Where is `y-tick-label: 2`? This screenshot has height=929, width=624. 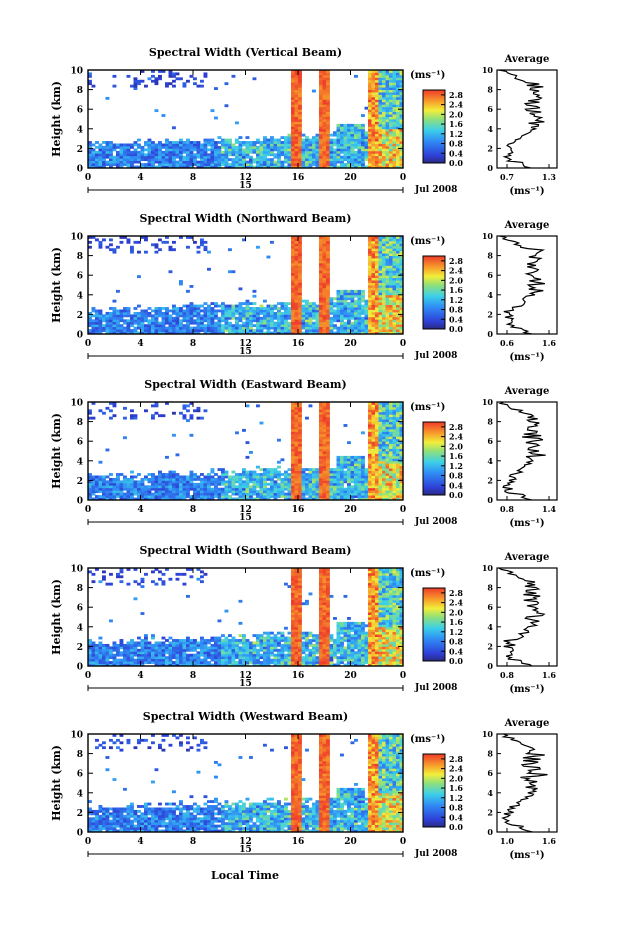 y-tick-label: 2 is located at coordinates (80, 316).